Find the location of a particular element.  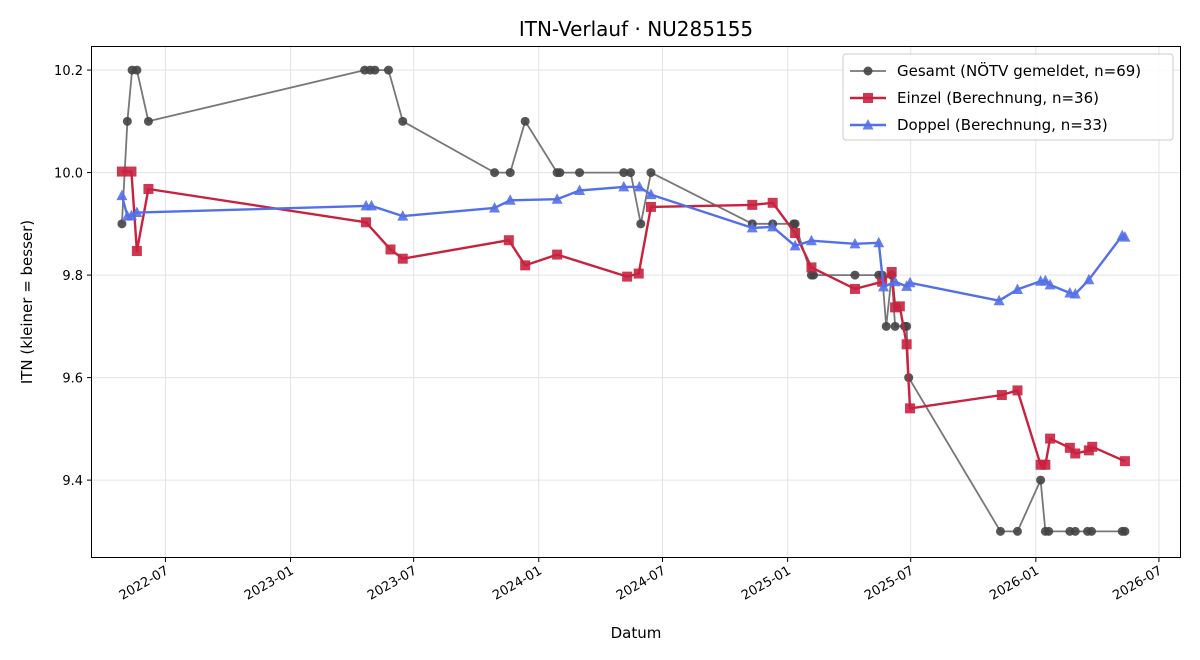

y-tick-label: 9.6 is located at coordinates (72, 379).